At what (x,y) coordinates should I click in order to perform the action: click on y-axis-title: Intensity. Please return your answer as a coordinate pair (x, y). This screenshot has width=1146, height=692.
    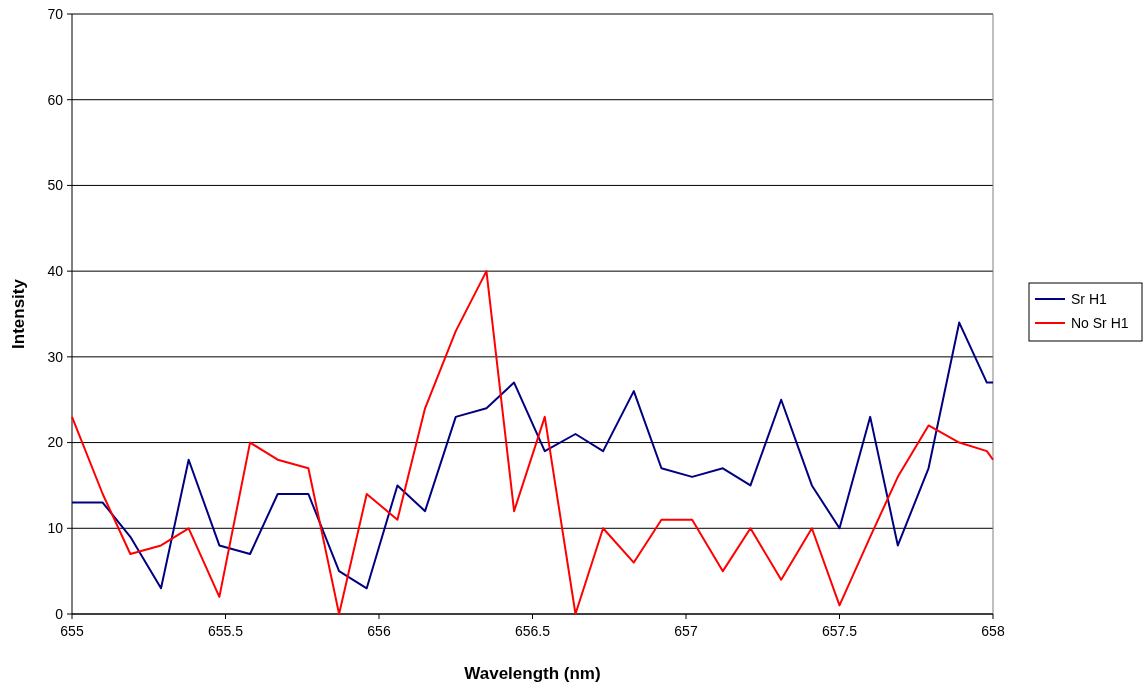
    Looking at the image, I should click on (18, 313).